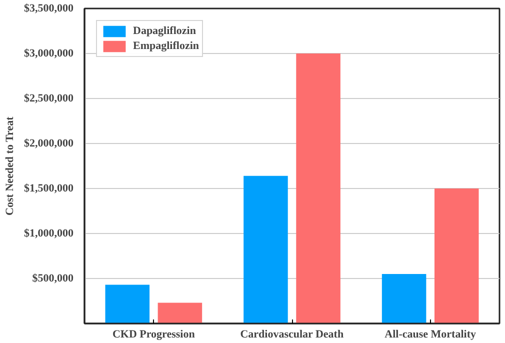  I want to click on y-tick-label: $2,500,000, so click(49, 98).